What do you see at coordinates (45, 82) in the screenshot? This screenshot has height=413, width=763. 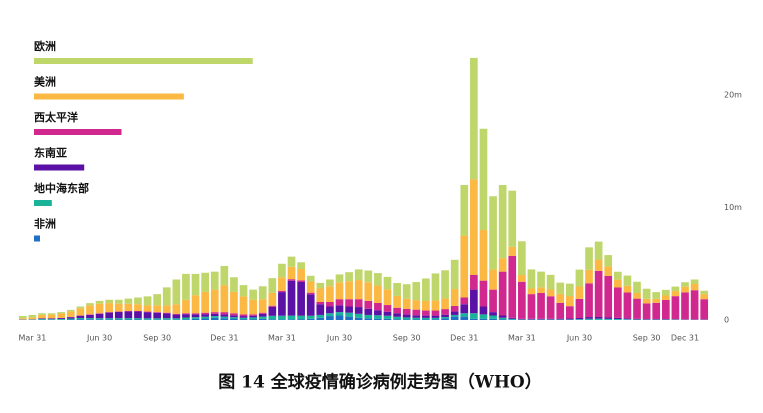 I see `legend-label: 美洲` at bounding box center [45, 82].